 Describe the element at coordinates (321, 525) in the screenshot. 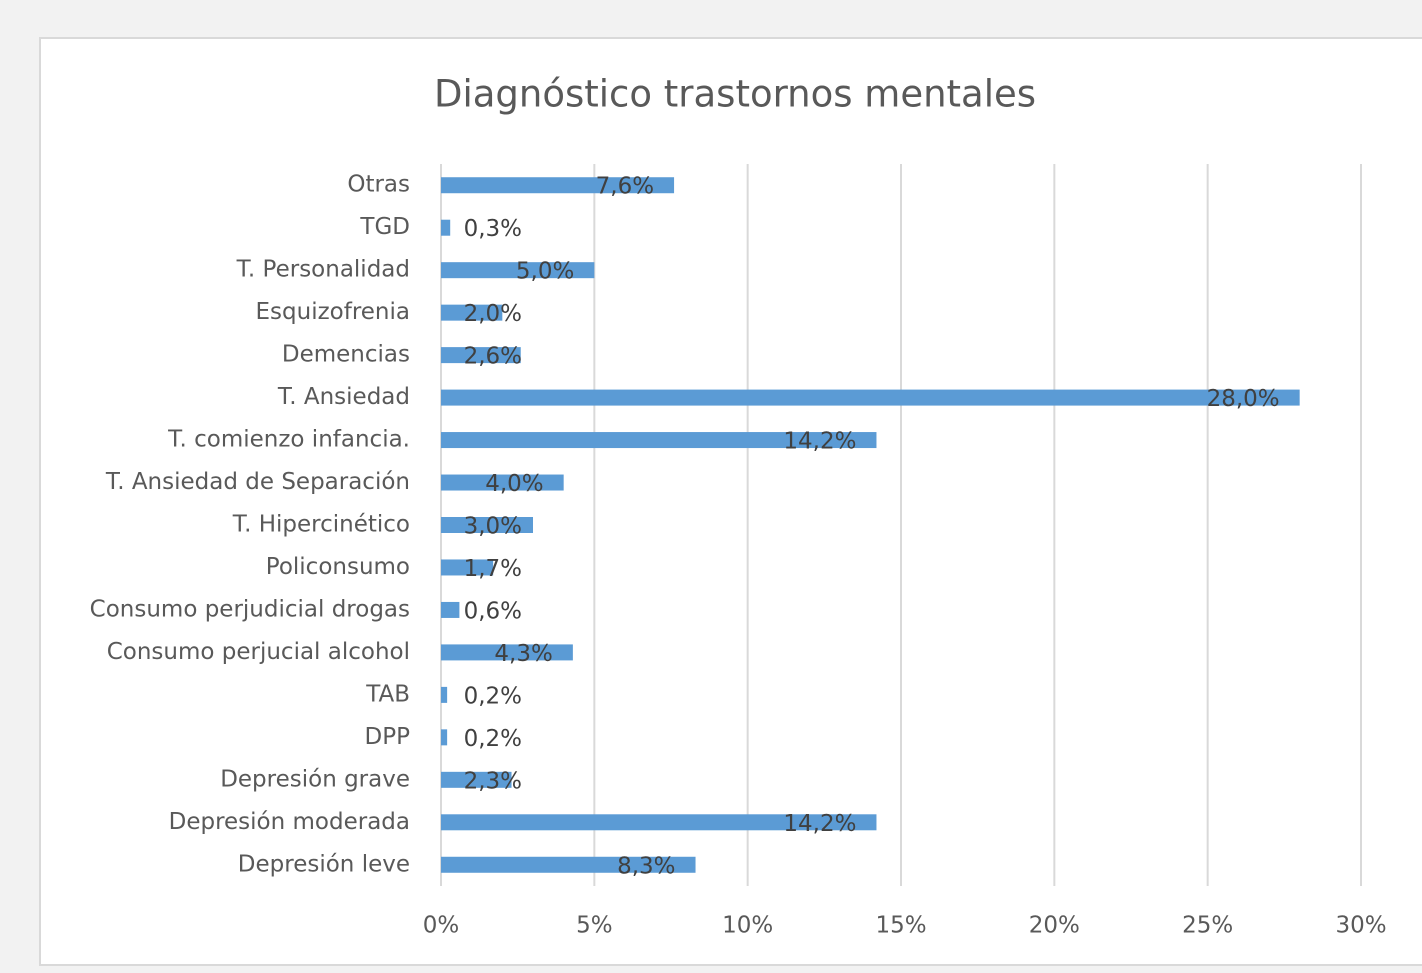

I see `y-tick-label: T. Hipercinético` at that location.